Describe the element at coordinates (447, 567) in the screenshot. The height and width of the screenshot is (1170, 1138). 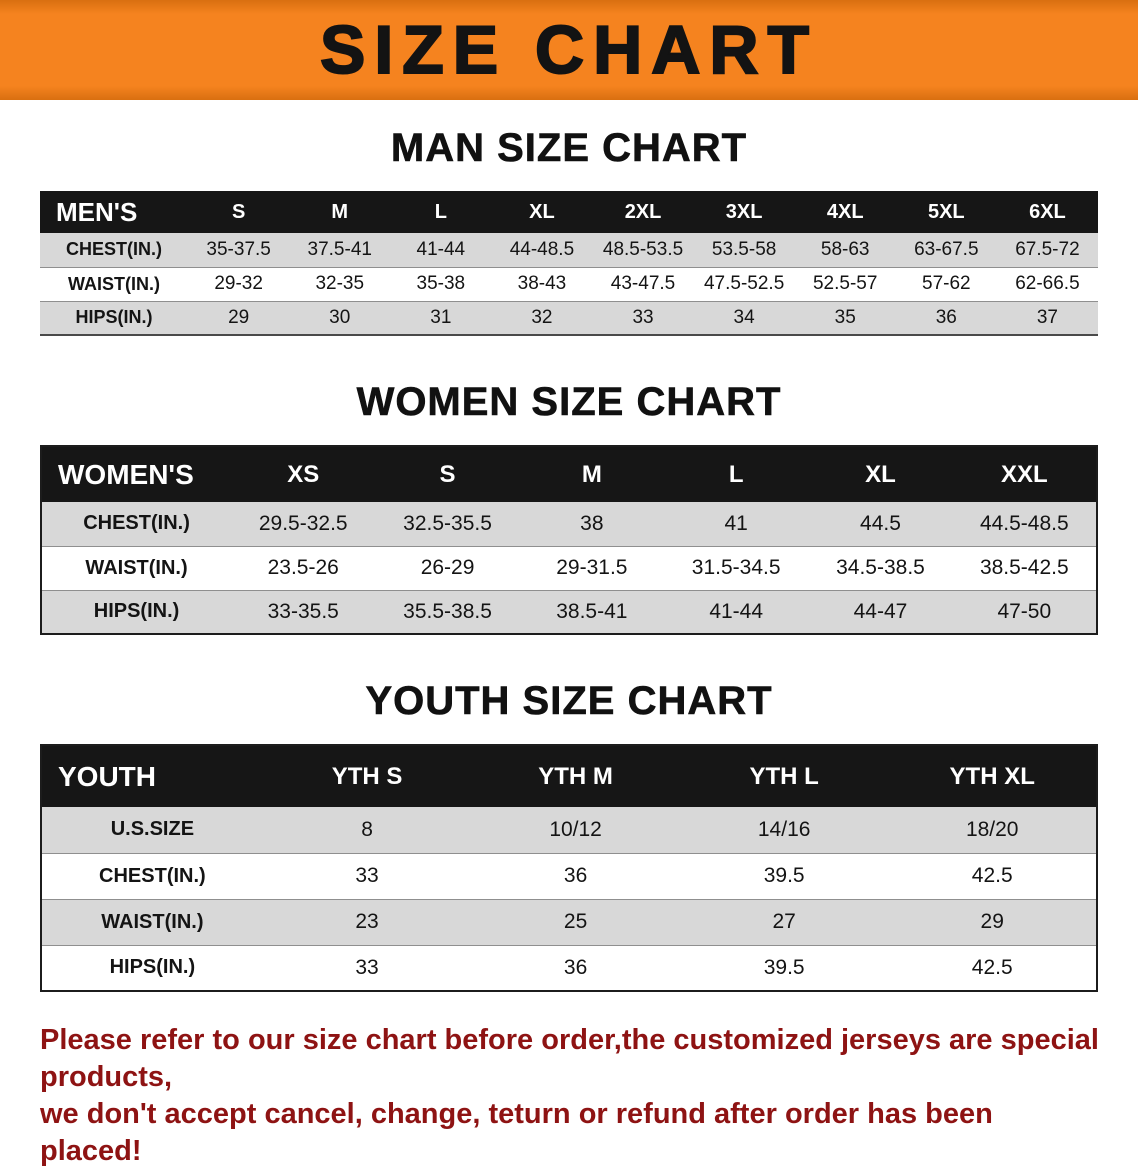
I see `value-cell: 26-29` at that location.